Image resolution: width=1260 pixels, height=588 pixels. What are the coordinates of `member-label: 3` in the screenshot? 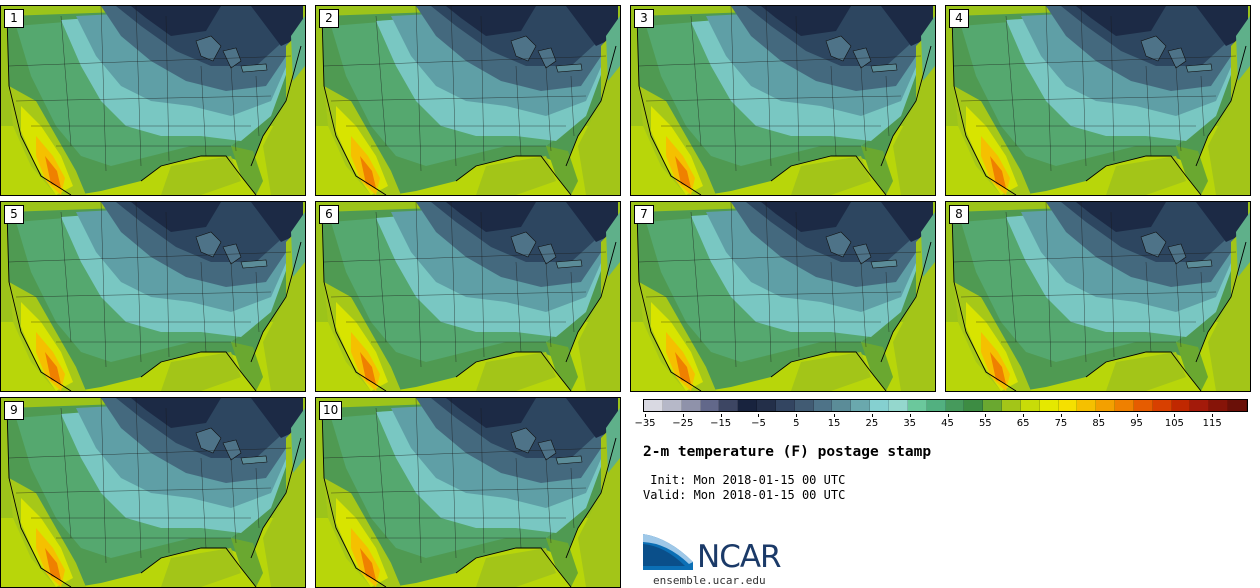 It's located at (644, 18).